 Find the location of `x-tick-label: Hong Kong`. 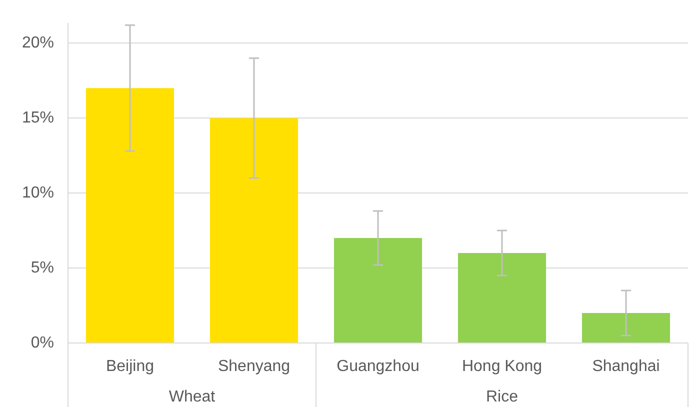

x-tick-label: Hong Kong is located at coordinates (502, 367).